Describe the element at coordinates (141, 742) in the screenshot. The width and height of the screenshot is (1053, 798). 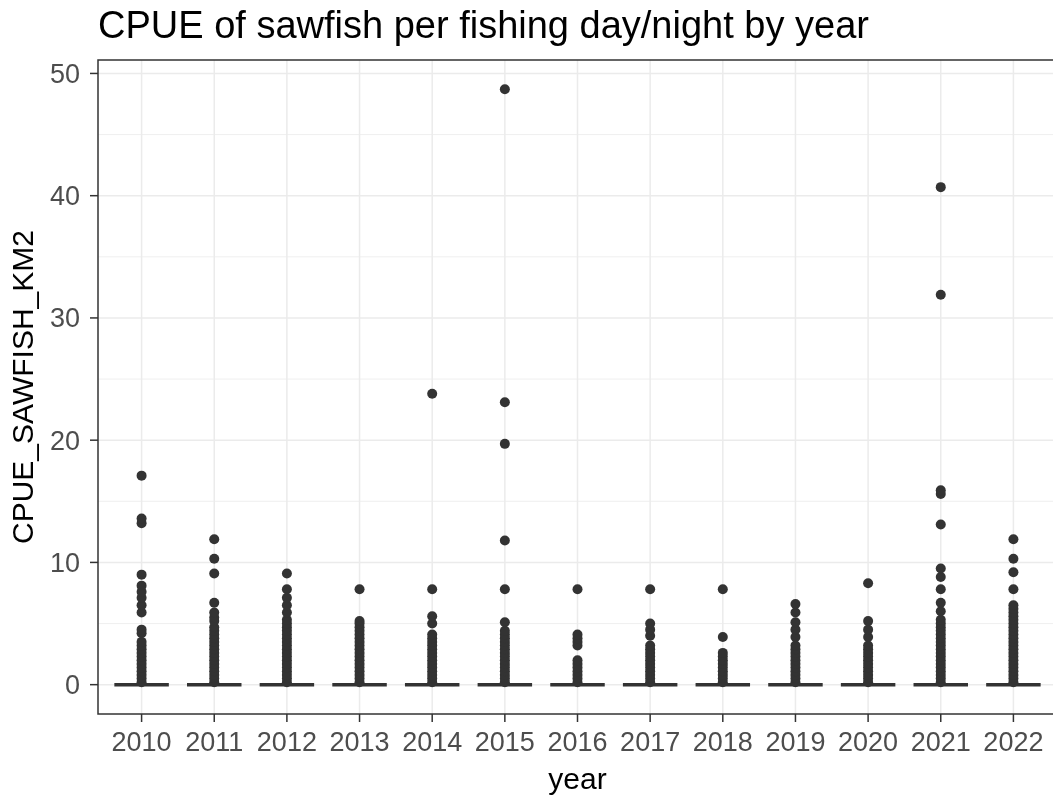
I see `x-tick-label: 2010` at that location.